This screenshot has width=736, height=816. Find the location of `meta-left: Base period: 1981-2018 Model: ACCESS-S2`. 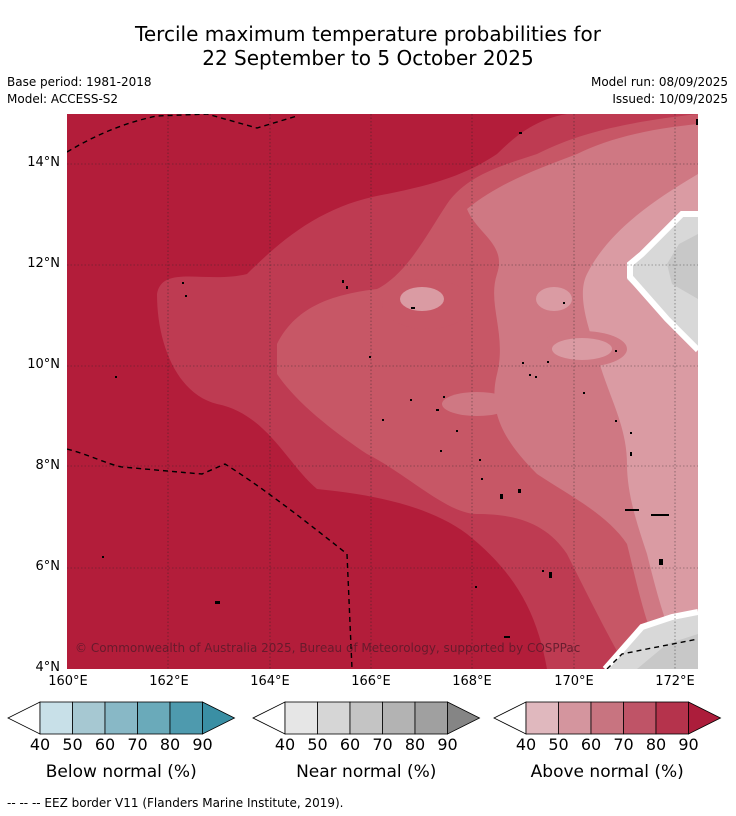

meta-left: Base period: 1981-2018 Model: ACCESS-S2 is located at coordinates (79, 91).